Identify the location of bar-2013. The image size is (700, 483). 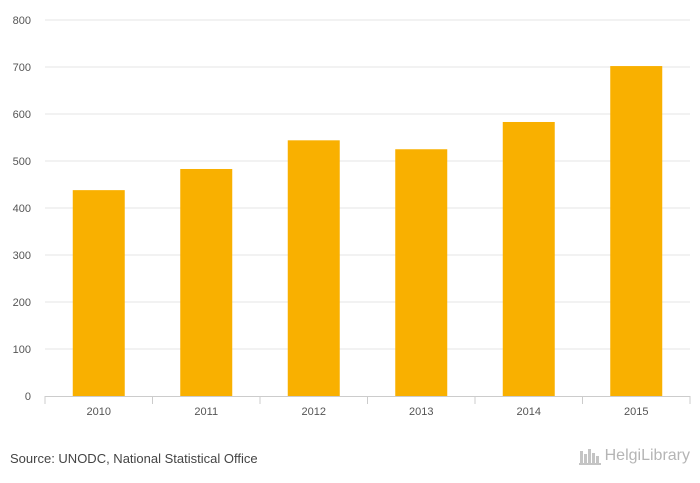
(421, 272).